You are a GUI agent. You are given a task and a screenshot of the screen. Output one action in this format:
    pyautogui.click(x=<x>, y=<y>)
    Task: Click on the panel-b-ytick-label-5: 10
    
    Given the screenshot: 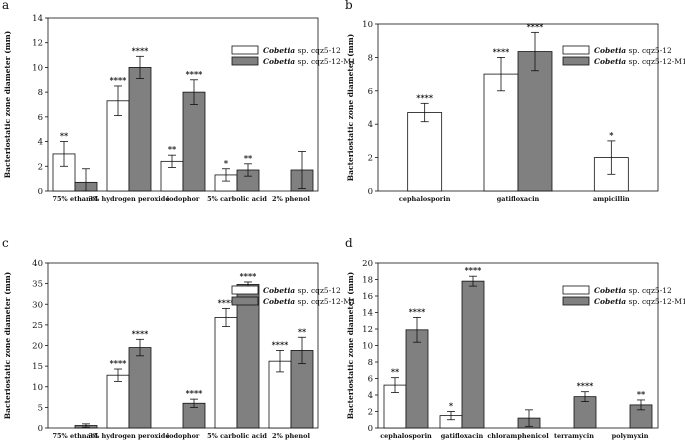 What is the action you would take?
    pyautogui.click(x=367, y=25)
    